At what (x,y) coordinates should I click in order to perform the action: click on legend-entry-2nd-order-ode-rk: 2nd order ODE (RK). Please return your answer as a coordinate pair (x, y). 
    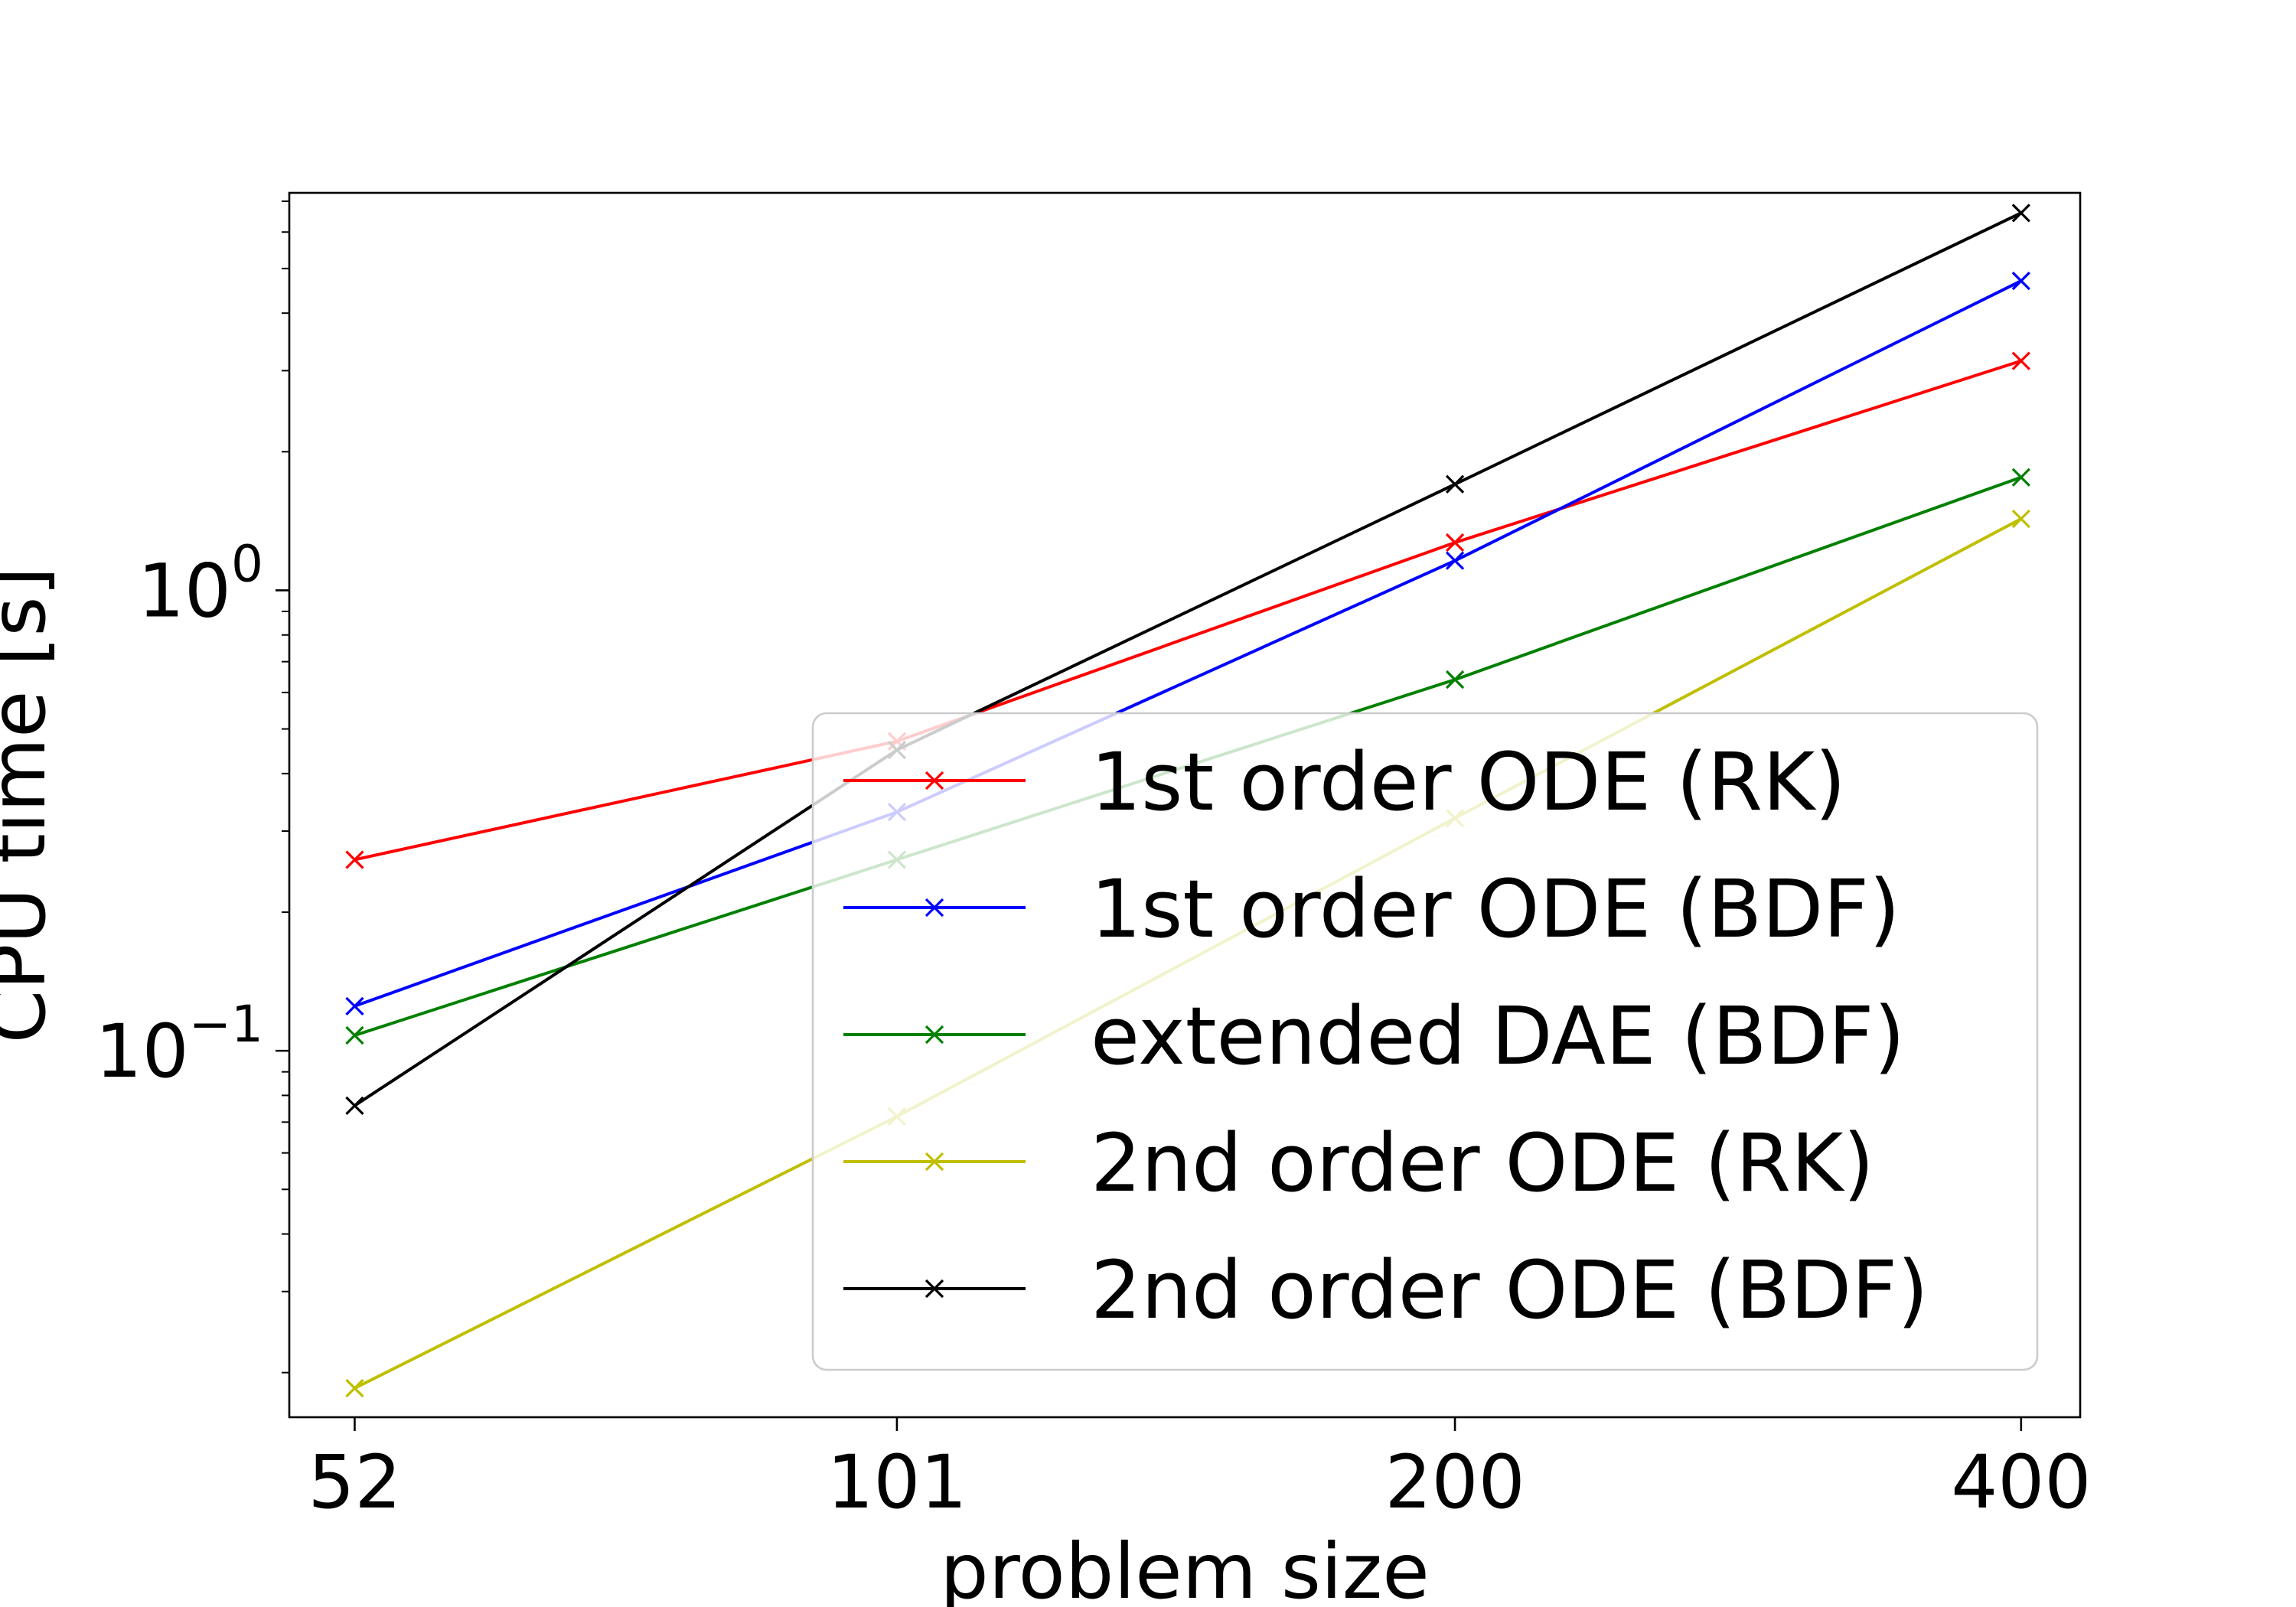
    Looking at the image, I should click on (1358, 1163).